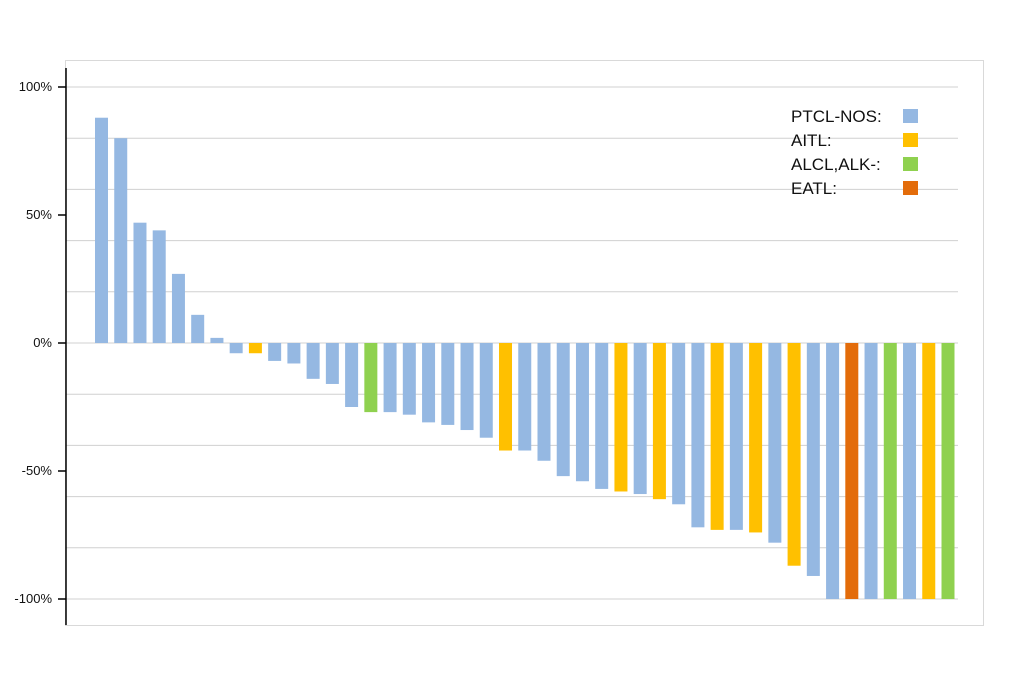 This screenshot has width=1024, height=678. Describe the element at coordinates (37, 470) in the screenshot. I see `y-tick-label: -50%` at that location.